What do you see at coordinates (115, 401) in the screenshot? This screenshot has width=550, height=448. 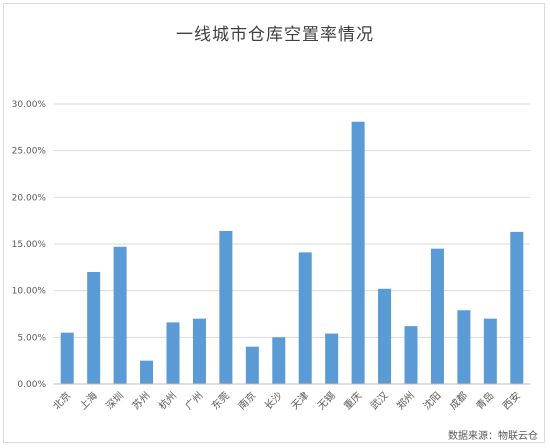 I see `x-tick-label: 深圳` at bounding box center [115, 401].